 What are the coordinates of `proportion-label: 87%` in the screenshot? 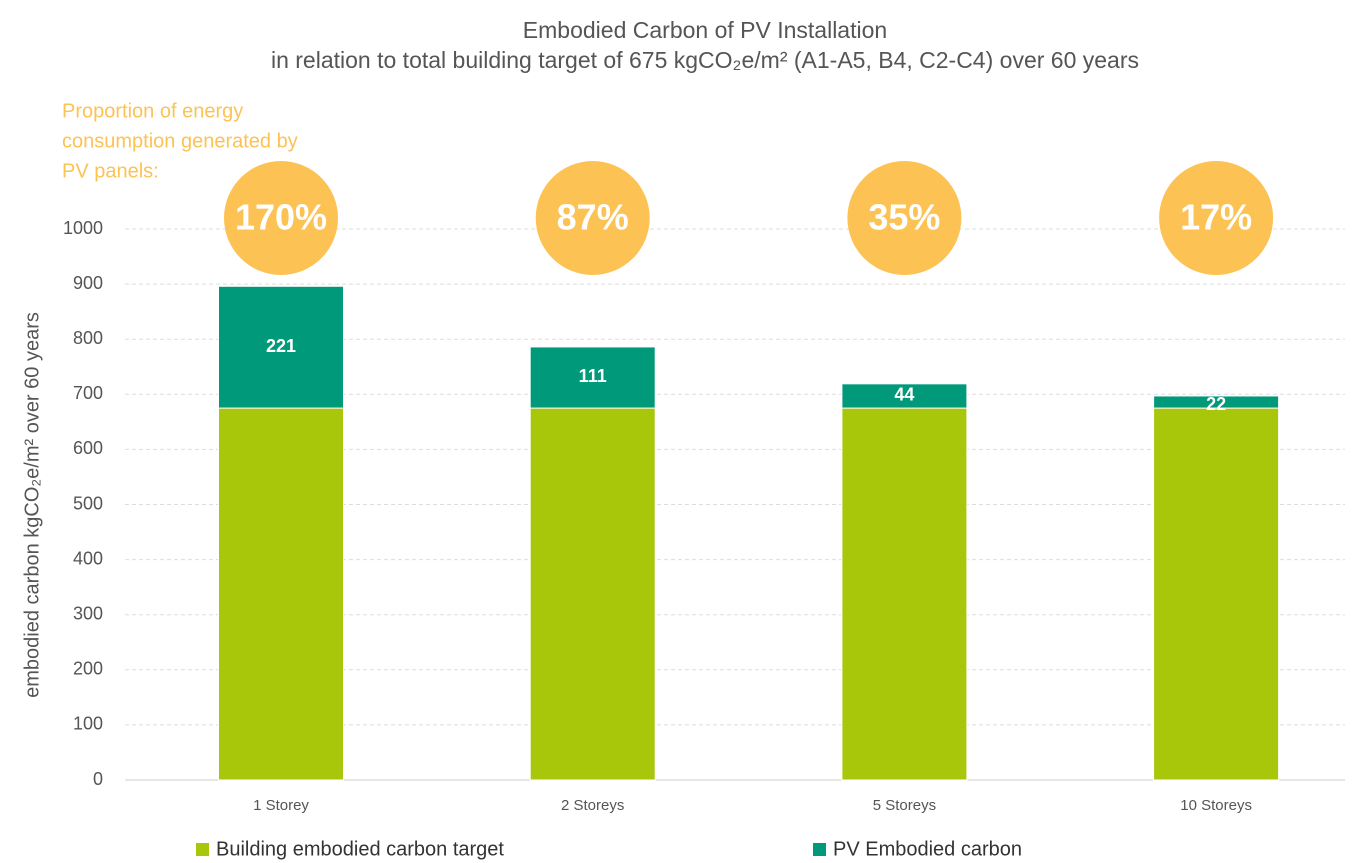 It's located at (593, 217).